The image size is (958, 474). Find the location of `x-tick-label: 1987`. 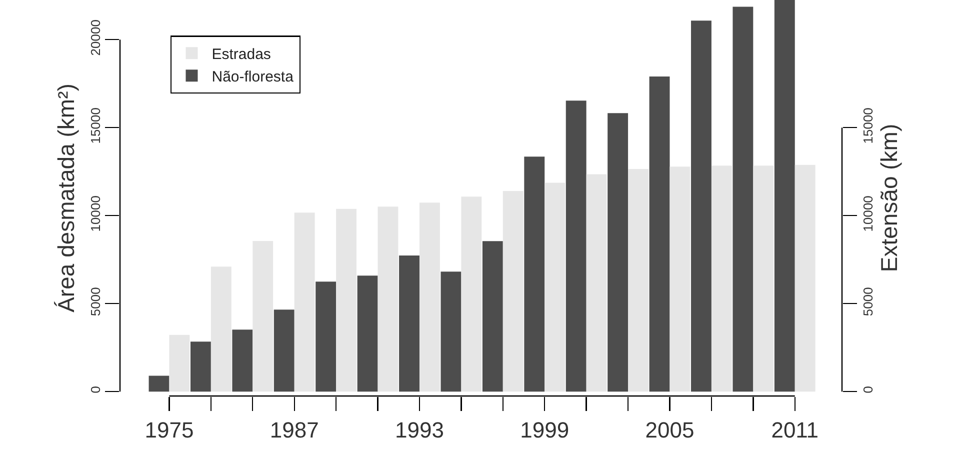

x-tick-label: 1987 is located at coordinates (294, 429).